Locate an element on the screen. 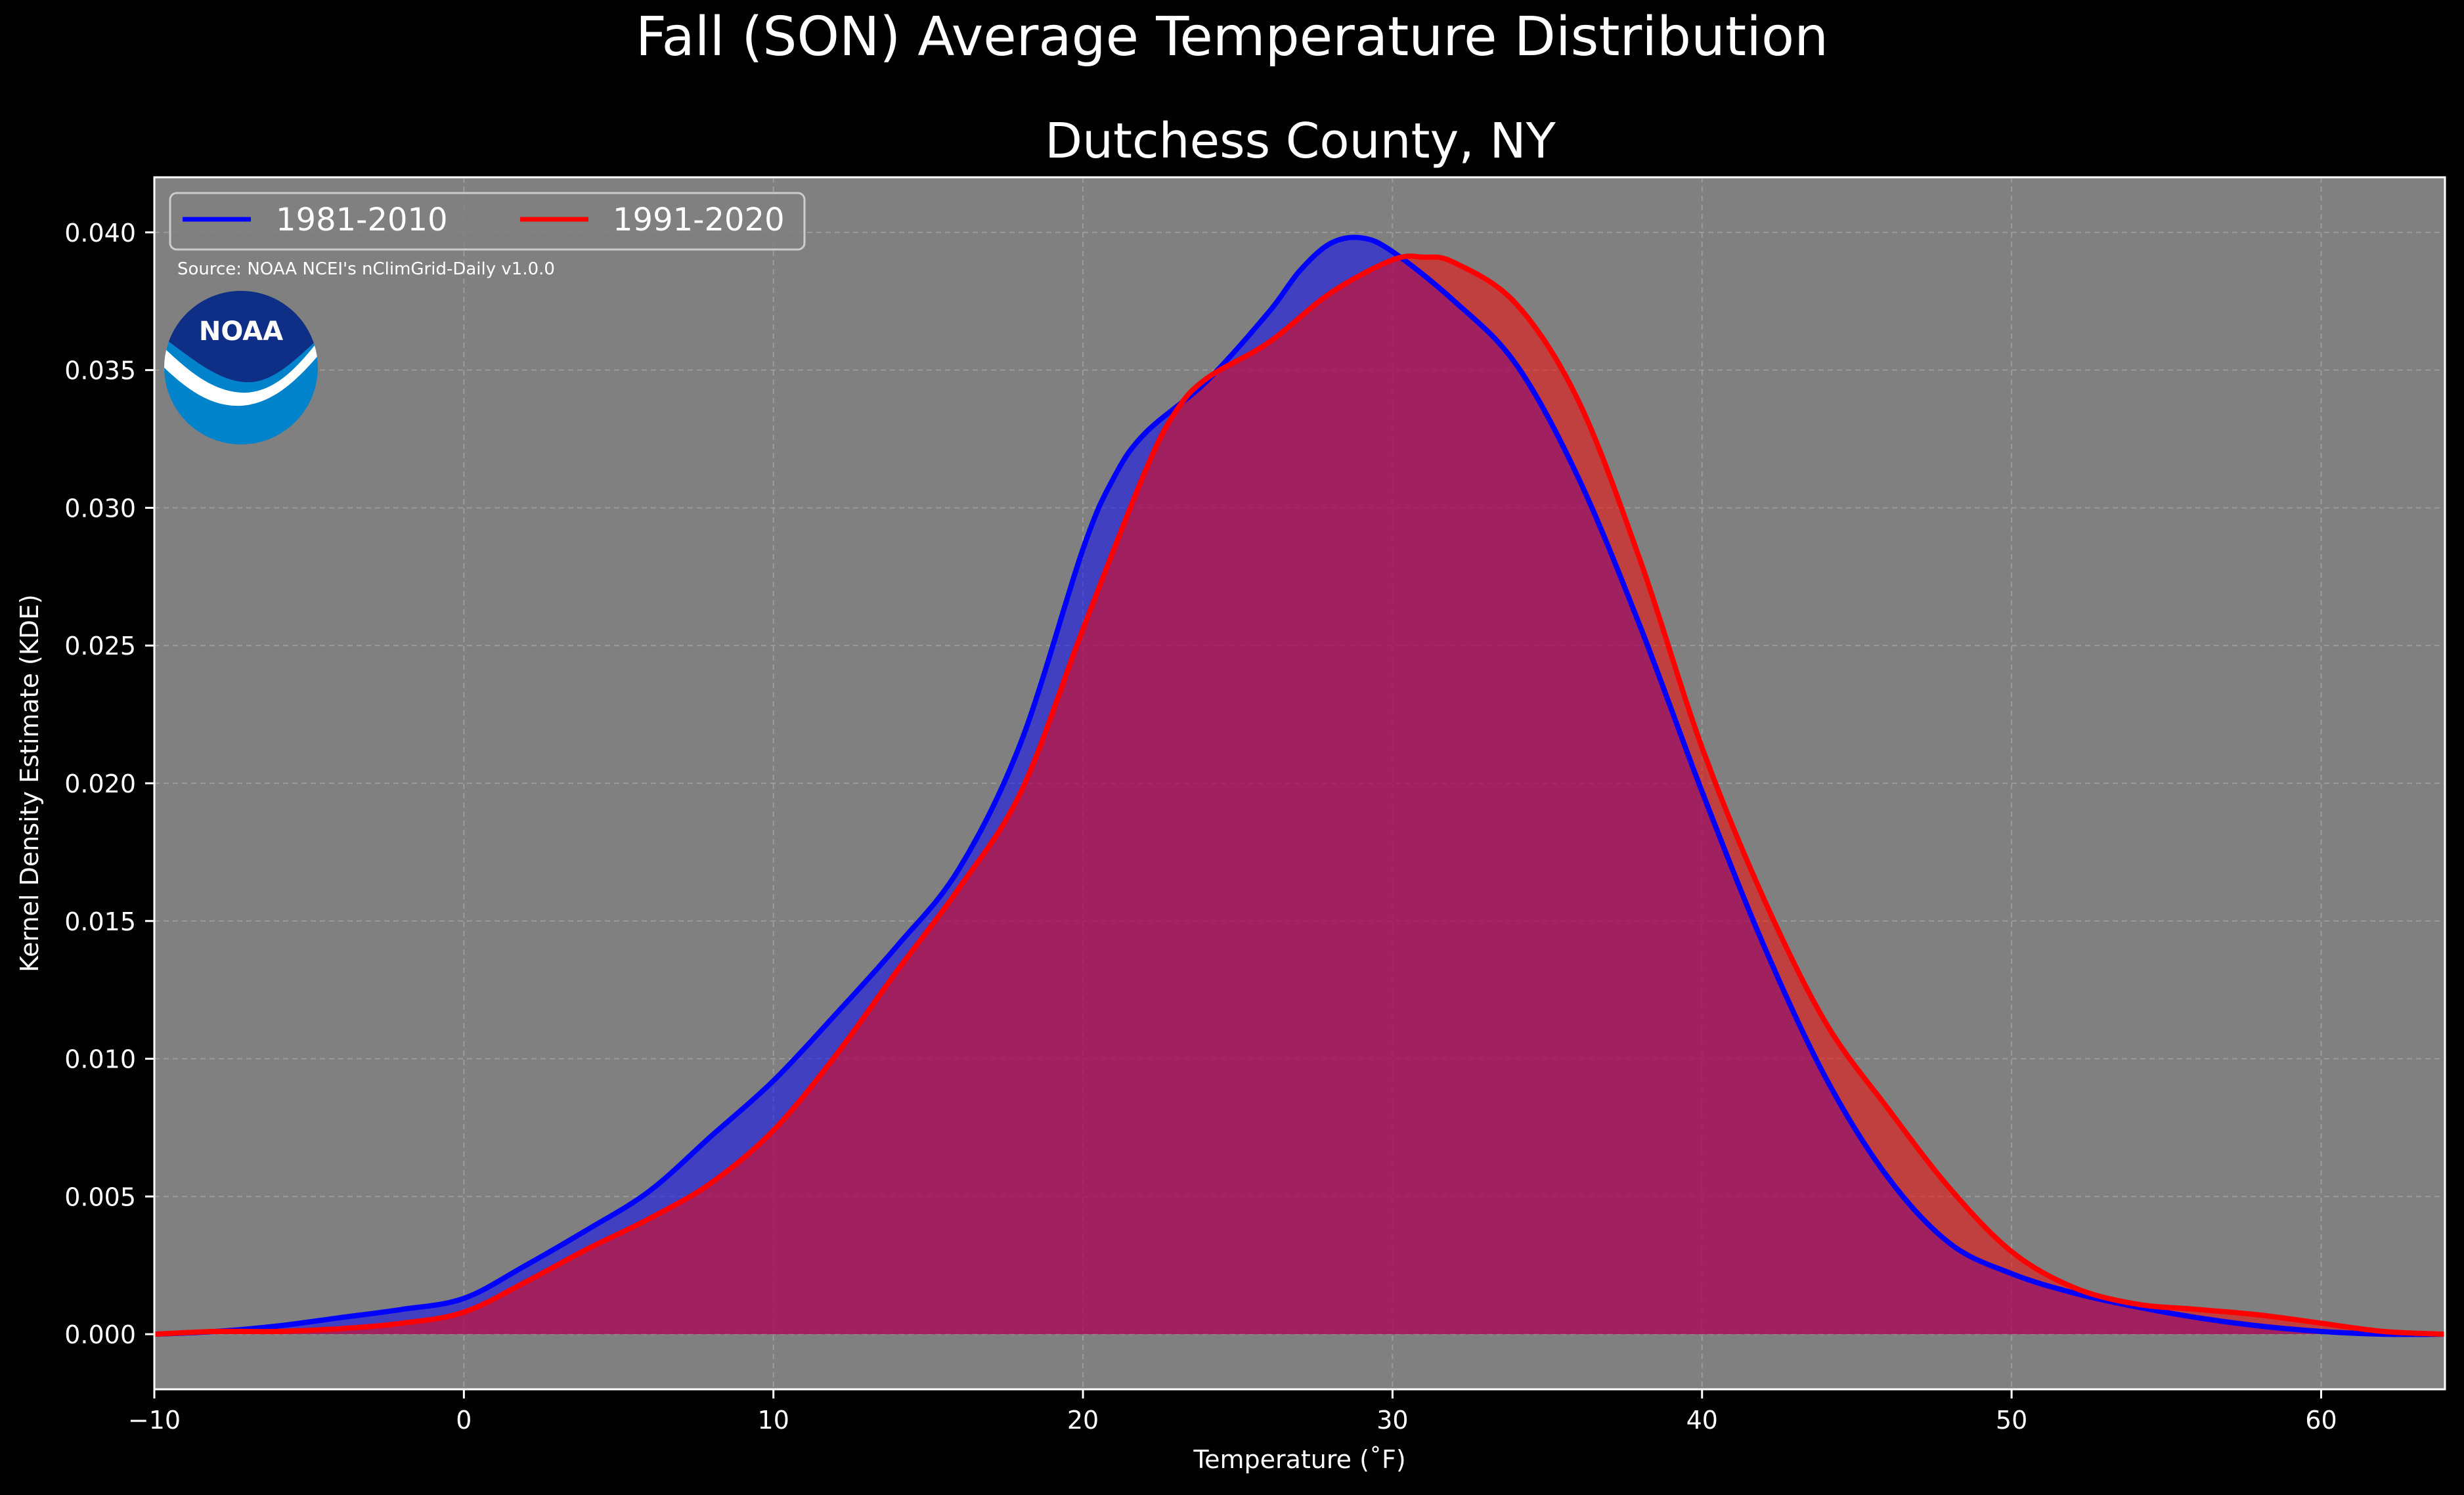 Image resolution: width=2464 pixels, height=1495 pixels. y-tick-label: 0.040 is located at coordinates (100, 233).